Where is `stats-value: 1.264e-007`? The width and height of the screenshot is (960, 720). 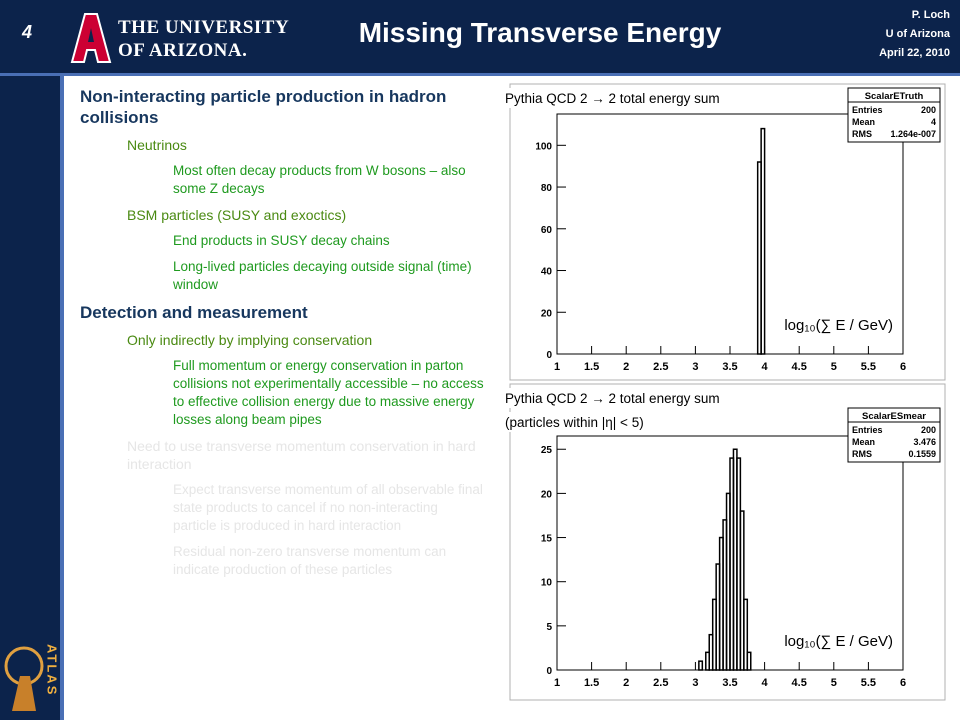 stats-value: 1.264e-007 is located at coordinates (913, 134).